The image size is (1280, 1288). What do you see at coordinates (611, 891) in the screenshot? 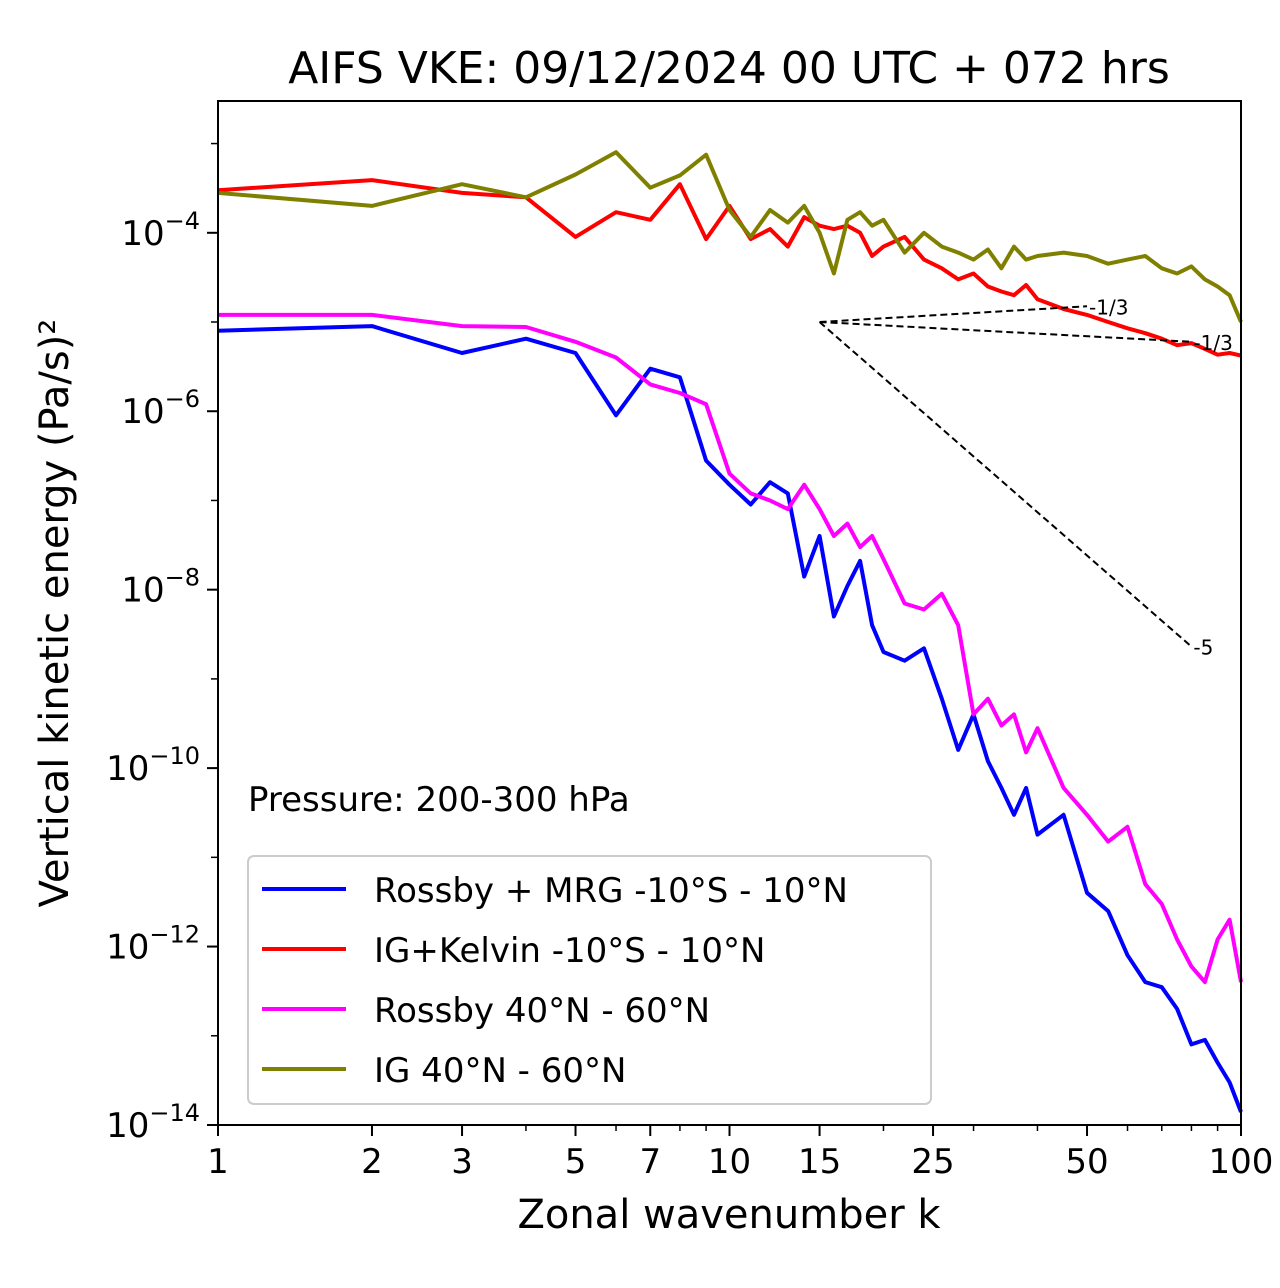
I see `legend-label-0: Rossby + MRG -10°S - 10°N` at bounding box center [611, 891].